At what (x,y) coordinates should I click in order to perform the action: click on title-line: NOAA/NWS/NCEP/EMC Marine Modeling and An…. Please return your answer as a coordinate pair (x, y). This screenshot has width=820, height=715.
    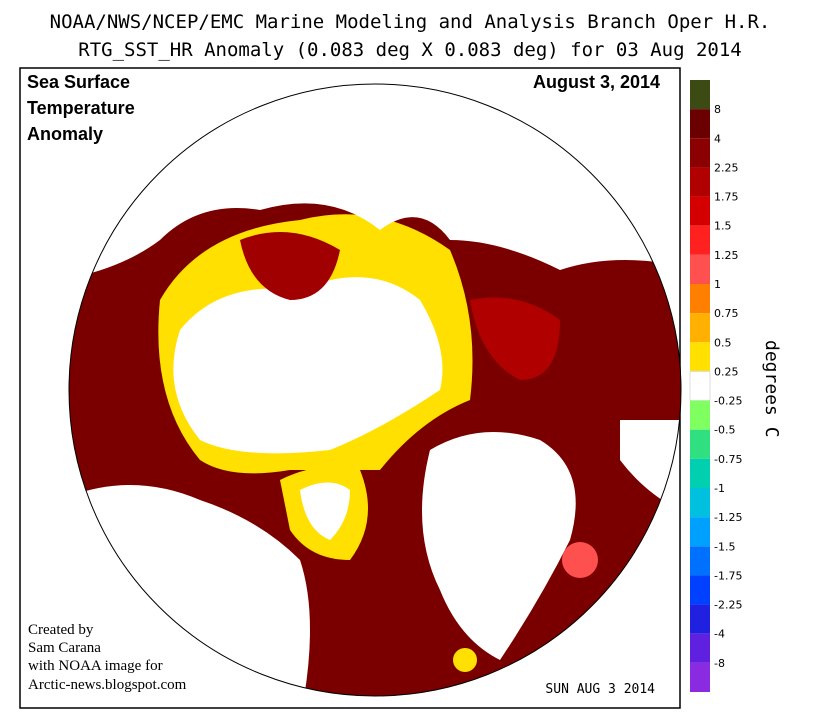
    Looking at the image, I should click on (410, 22).